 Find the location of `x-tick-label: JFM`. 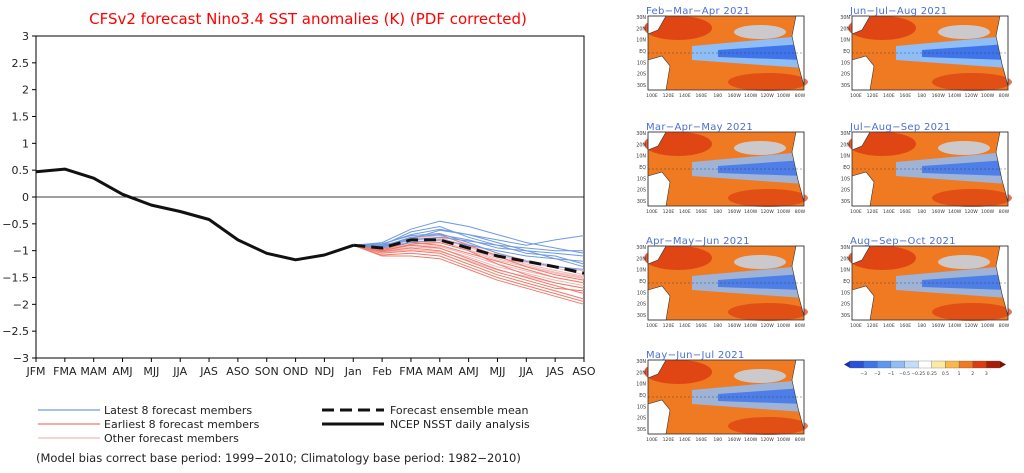

x-tick-label: JFM is located at coordinates (35, 371).